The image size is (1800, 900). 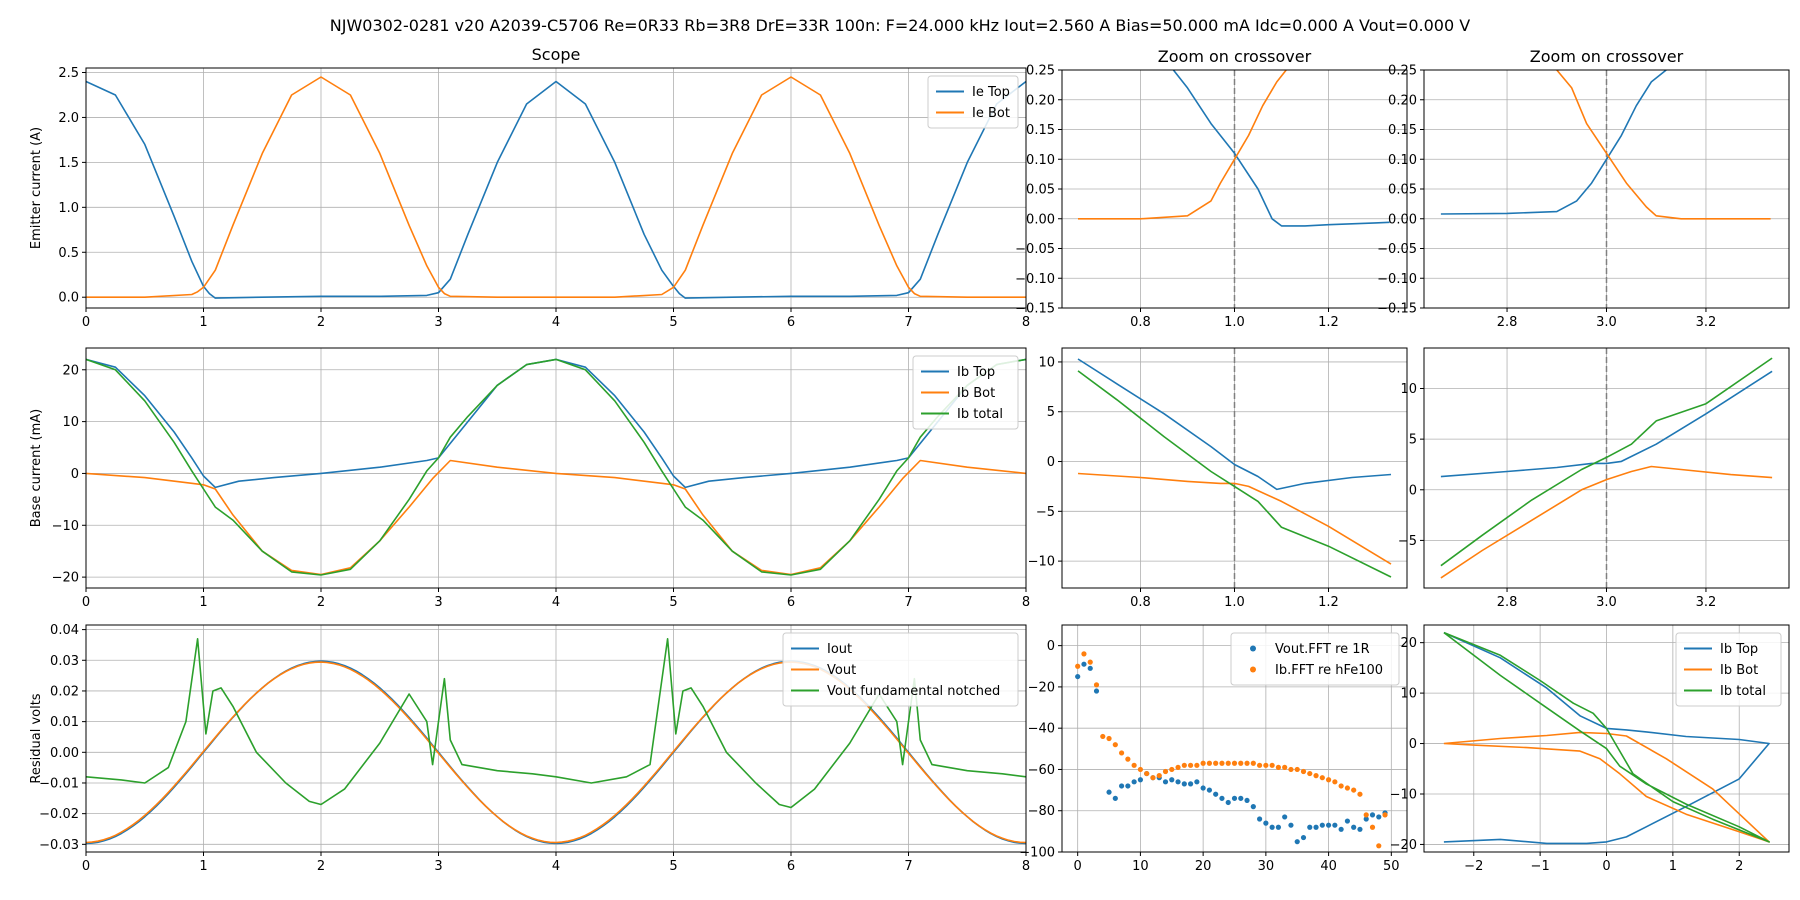 I want to click on x-tick-label: 30, so click(x=1266, y=866).